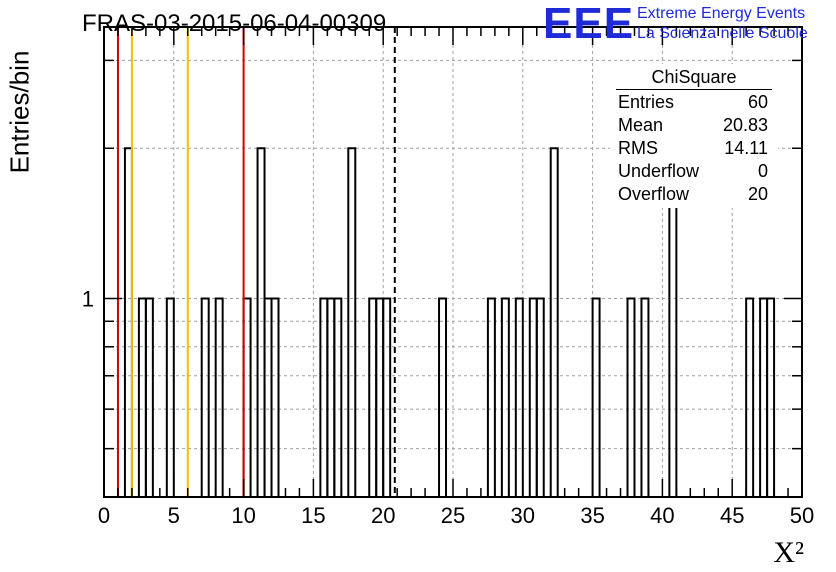  What do you see at coordinates (659, 171) in the screenshot?
I see `stats-label: Underflow` at bounding box center [659, 171].